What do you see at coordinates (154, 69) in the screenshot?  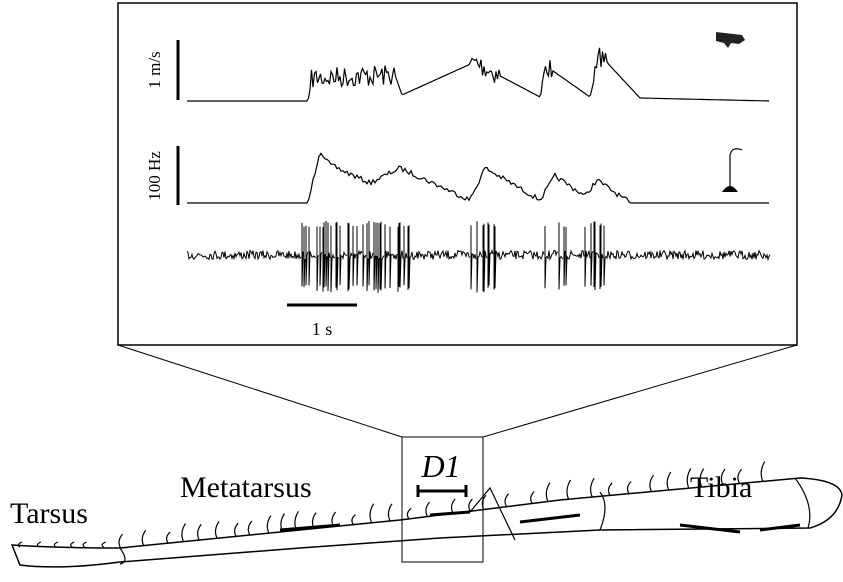 I see `velocity-scale-label: 1 m/s` at bounding box center [154, 69].